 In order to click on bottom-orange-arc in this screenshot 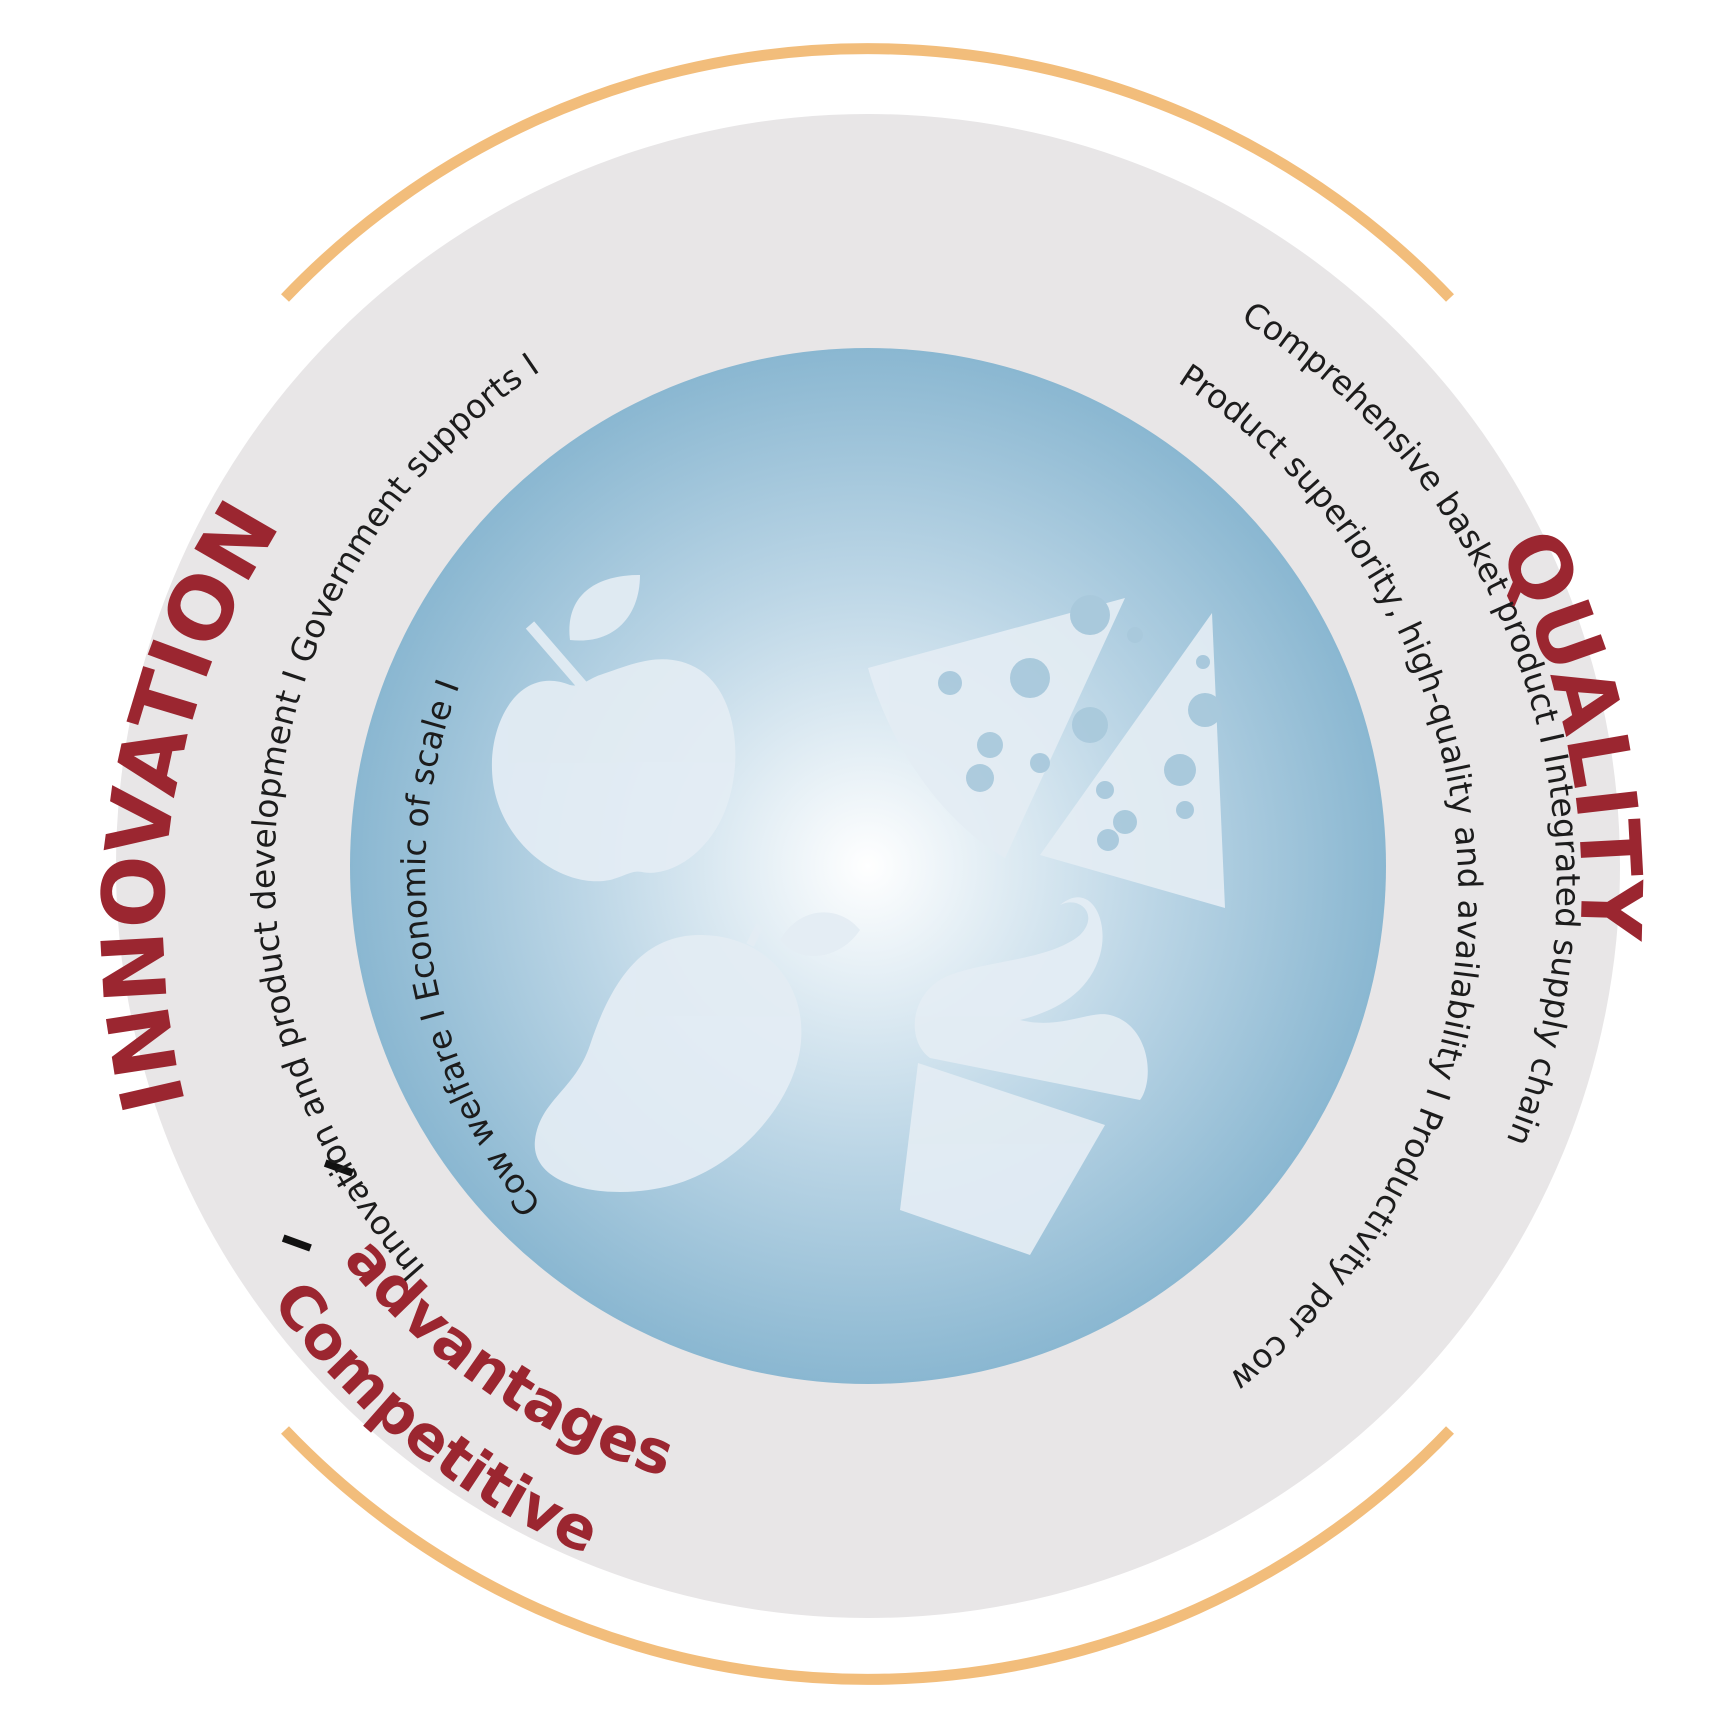, I will do `click(867, 1555)`.